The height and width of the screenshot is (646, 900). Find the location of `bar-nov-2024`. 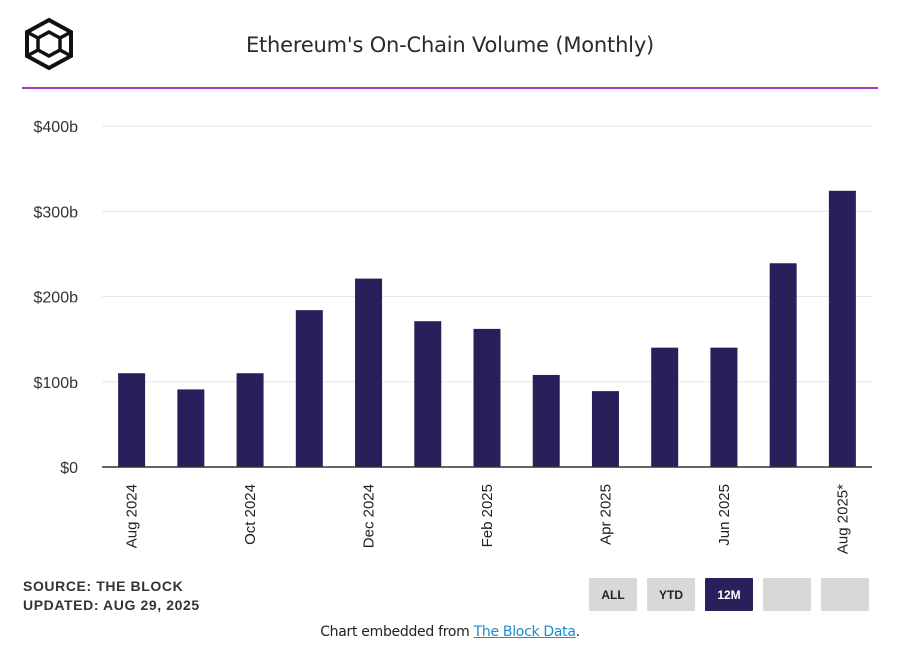

bar-nov-2024 is located at coordinates (309, 388).